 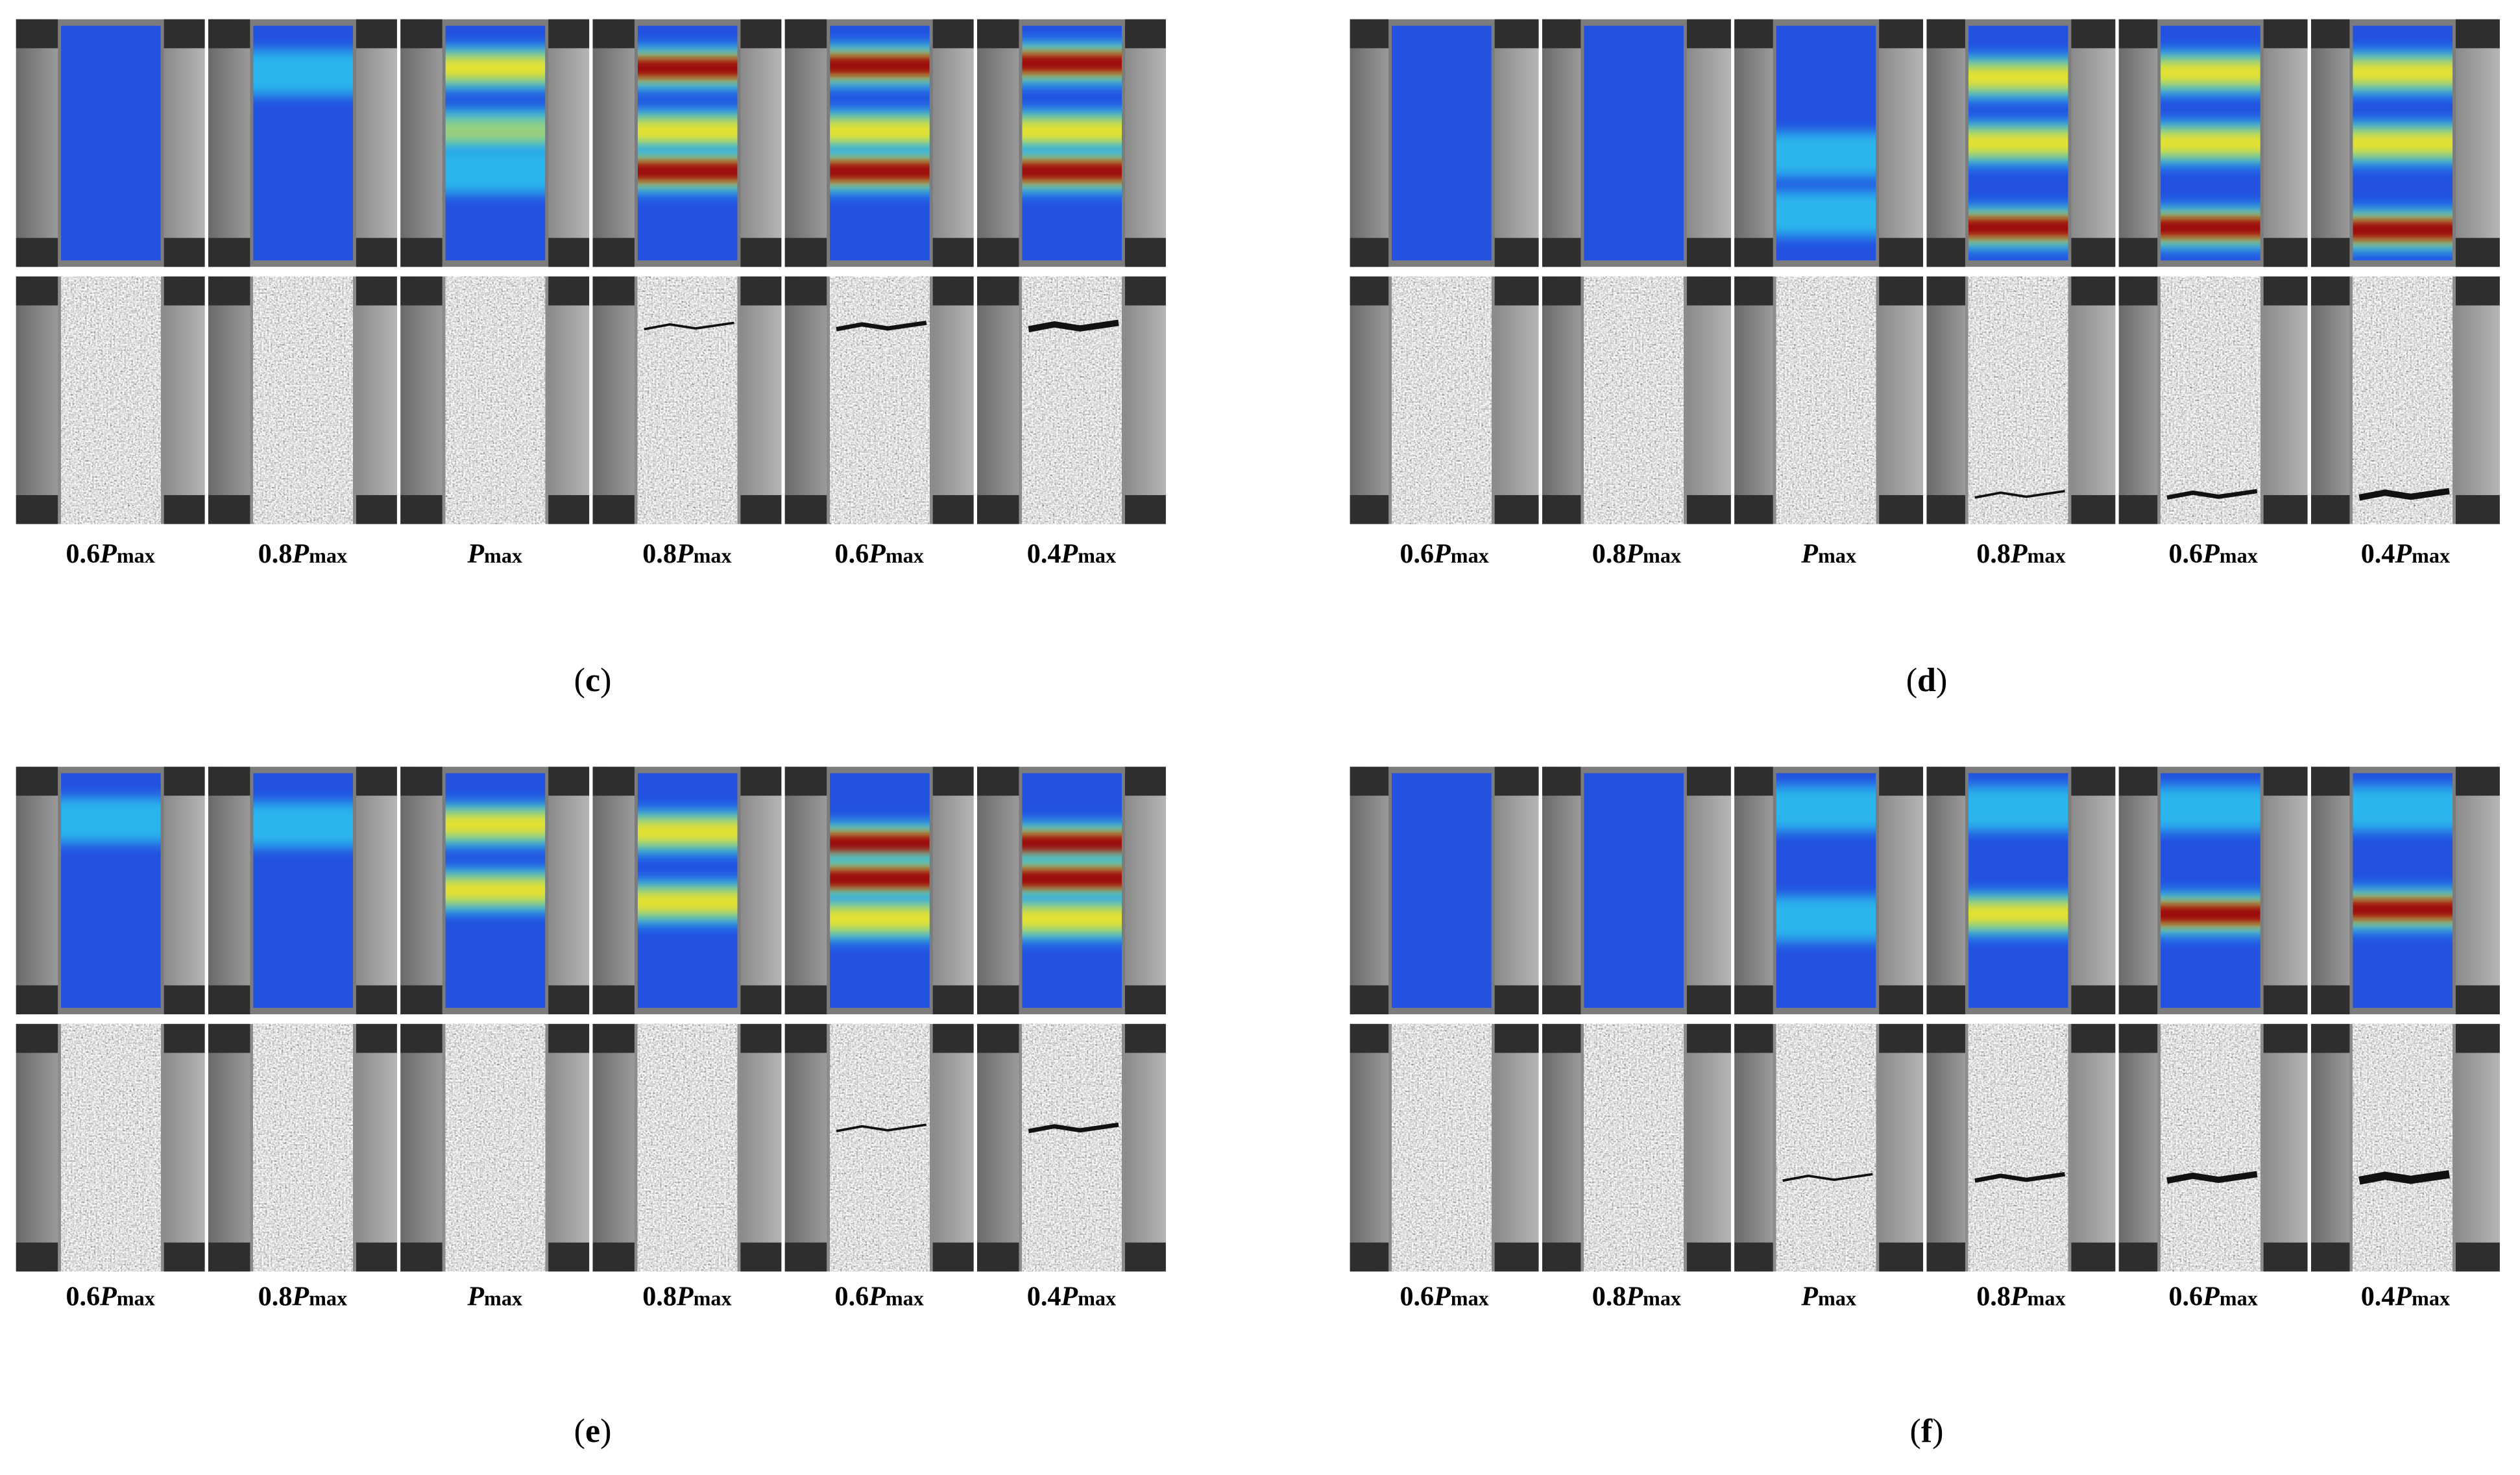 I want to click on strain-field, so click(x=1829, y=143).